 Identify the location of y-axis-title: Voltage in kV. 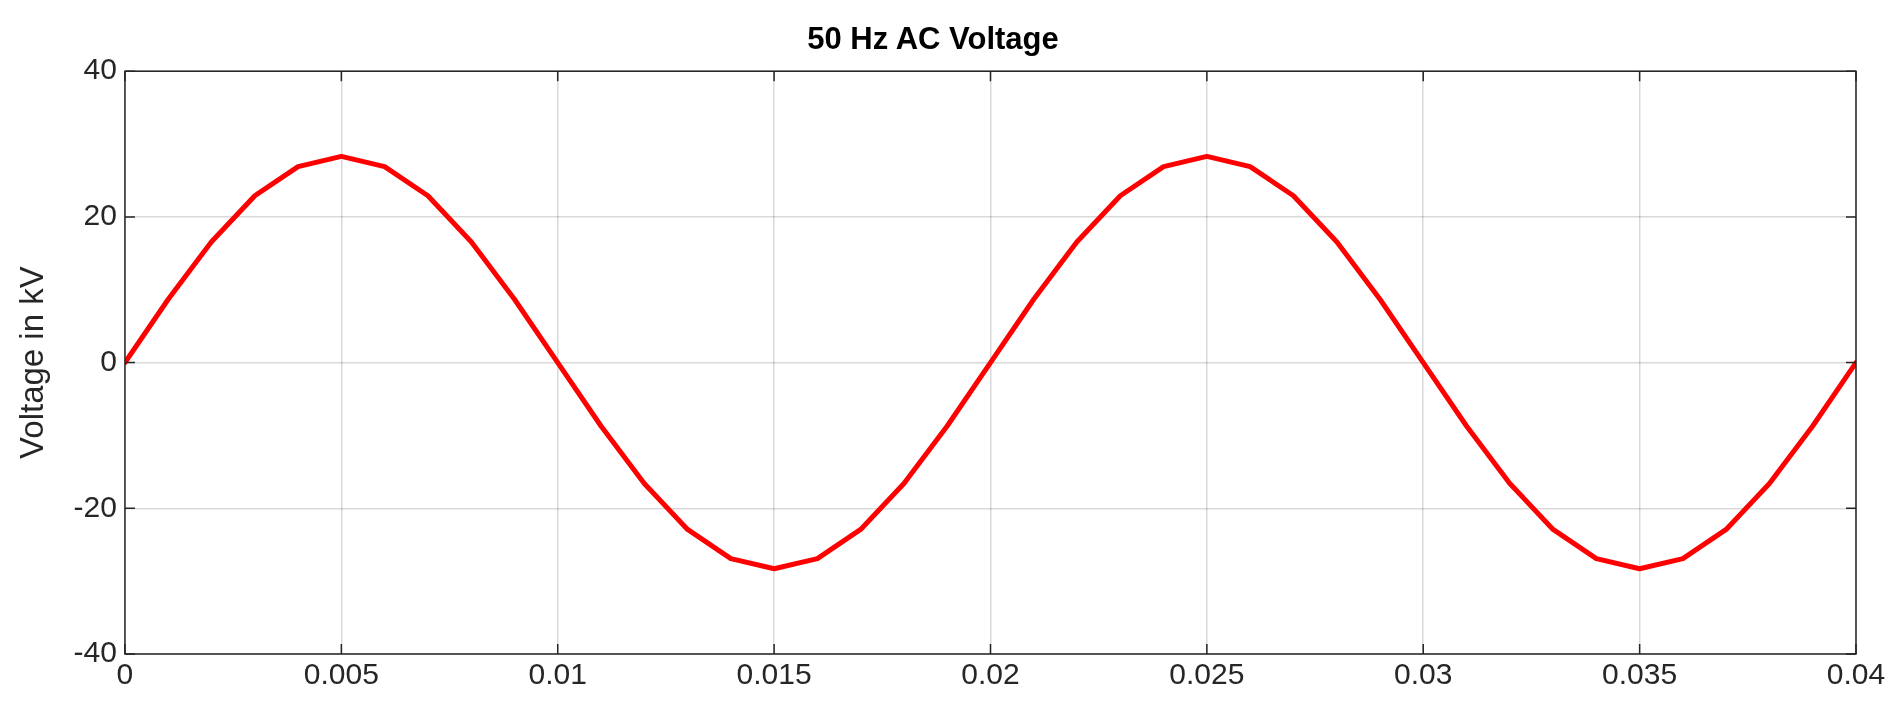
(31, 362).